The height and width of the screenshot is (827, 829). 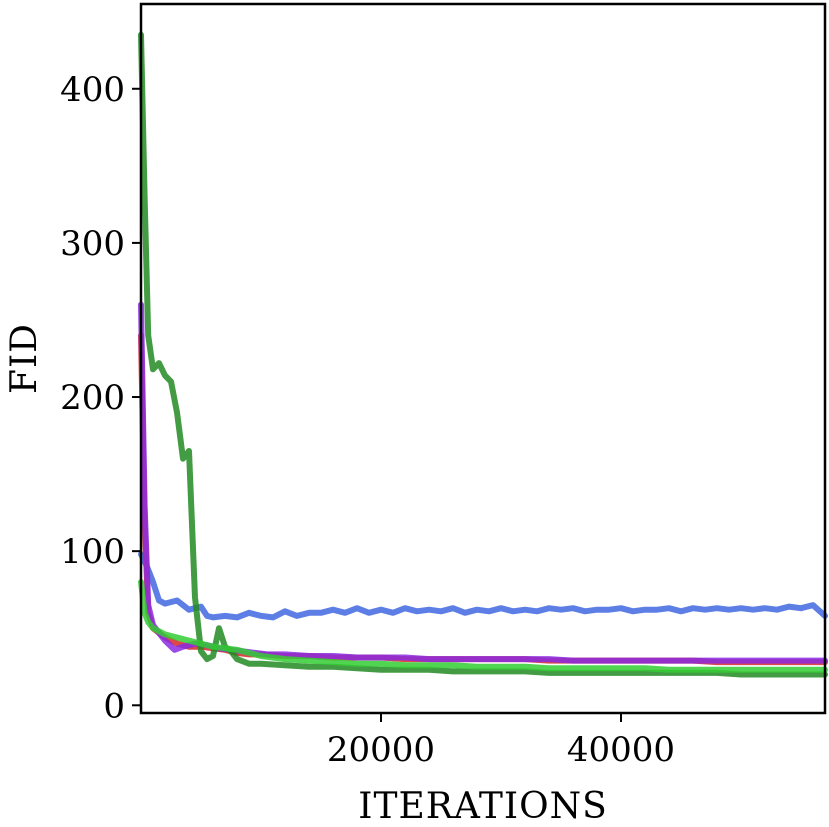 What do you see at coordinates (92, 552) in the screenshot?
I see `y-tick-label: 100` at bounding box center [92, 552].